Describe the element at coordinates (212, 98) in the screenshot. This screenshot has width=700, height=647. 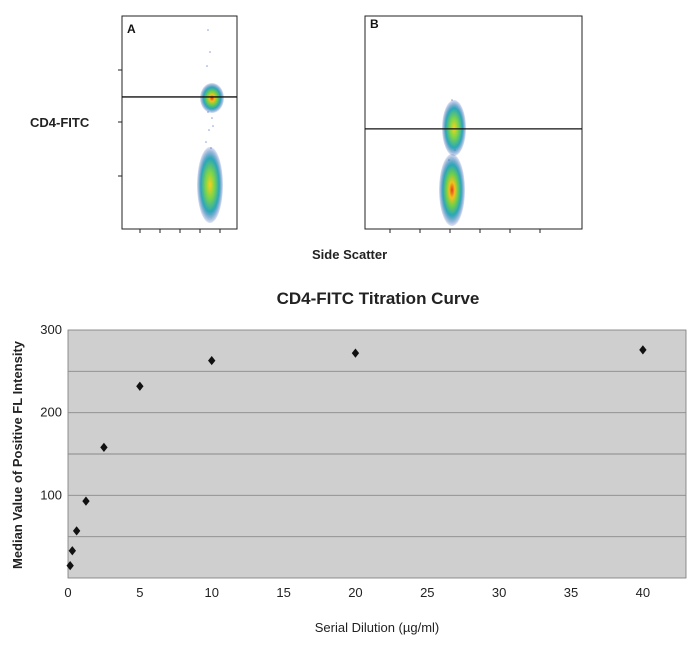
I see `panel-a-upper-population` at that location.